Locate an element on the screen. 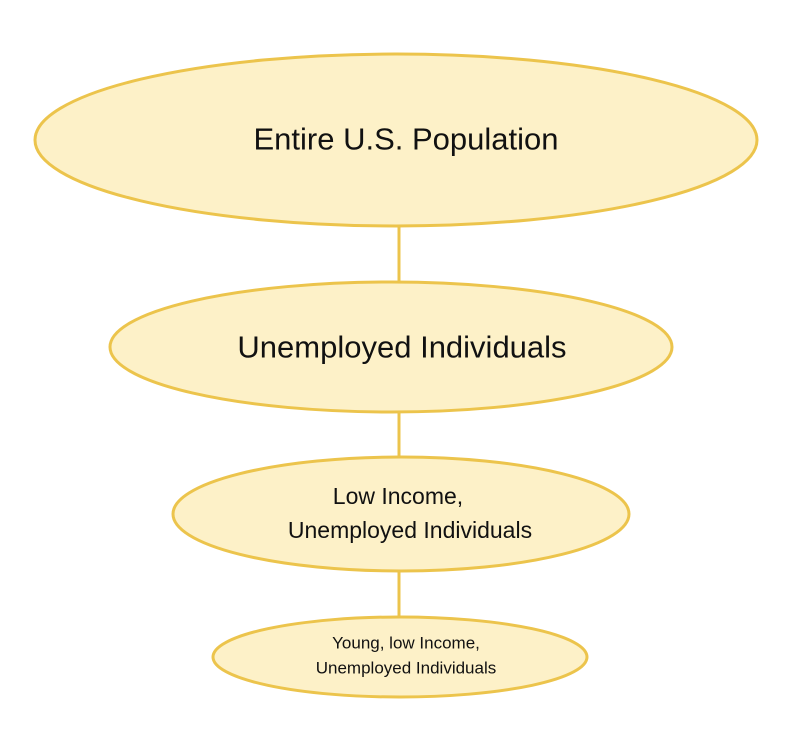 The height and width of the screenshot is (752, 800). node-unemployed-individuals: Unemployed Individuals is located at coordinates (391, 347).